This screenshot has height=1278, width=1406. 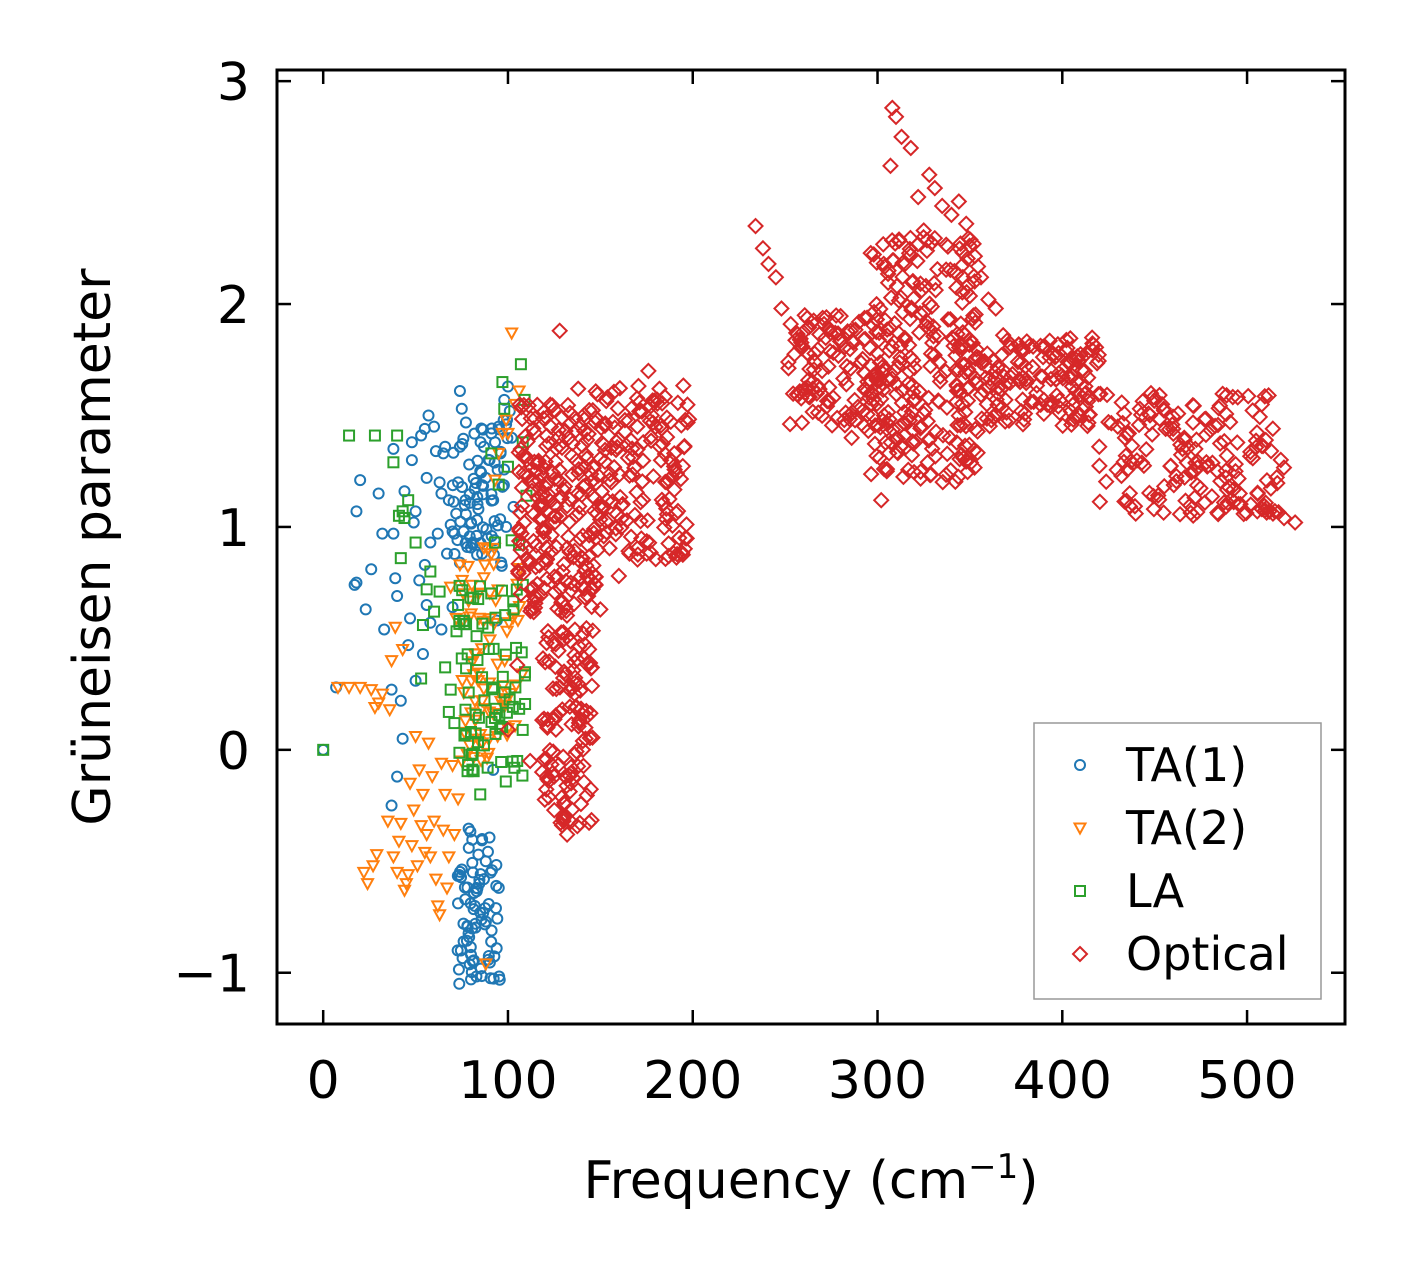 What do you see at coordinates (1179, 954) in the screenshot?
I see `legend-item: Optical` at bounding box center [1179, 954].